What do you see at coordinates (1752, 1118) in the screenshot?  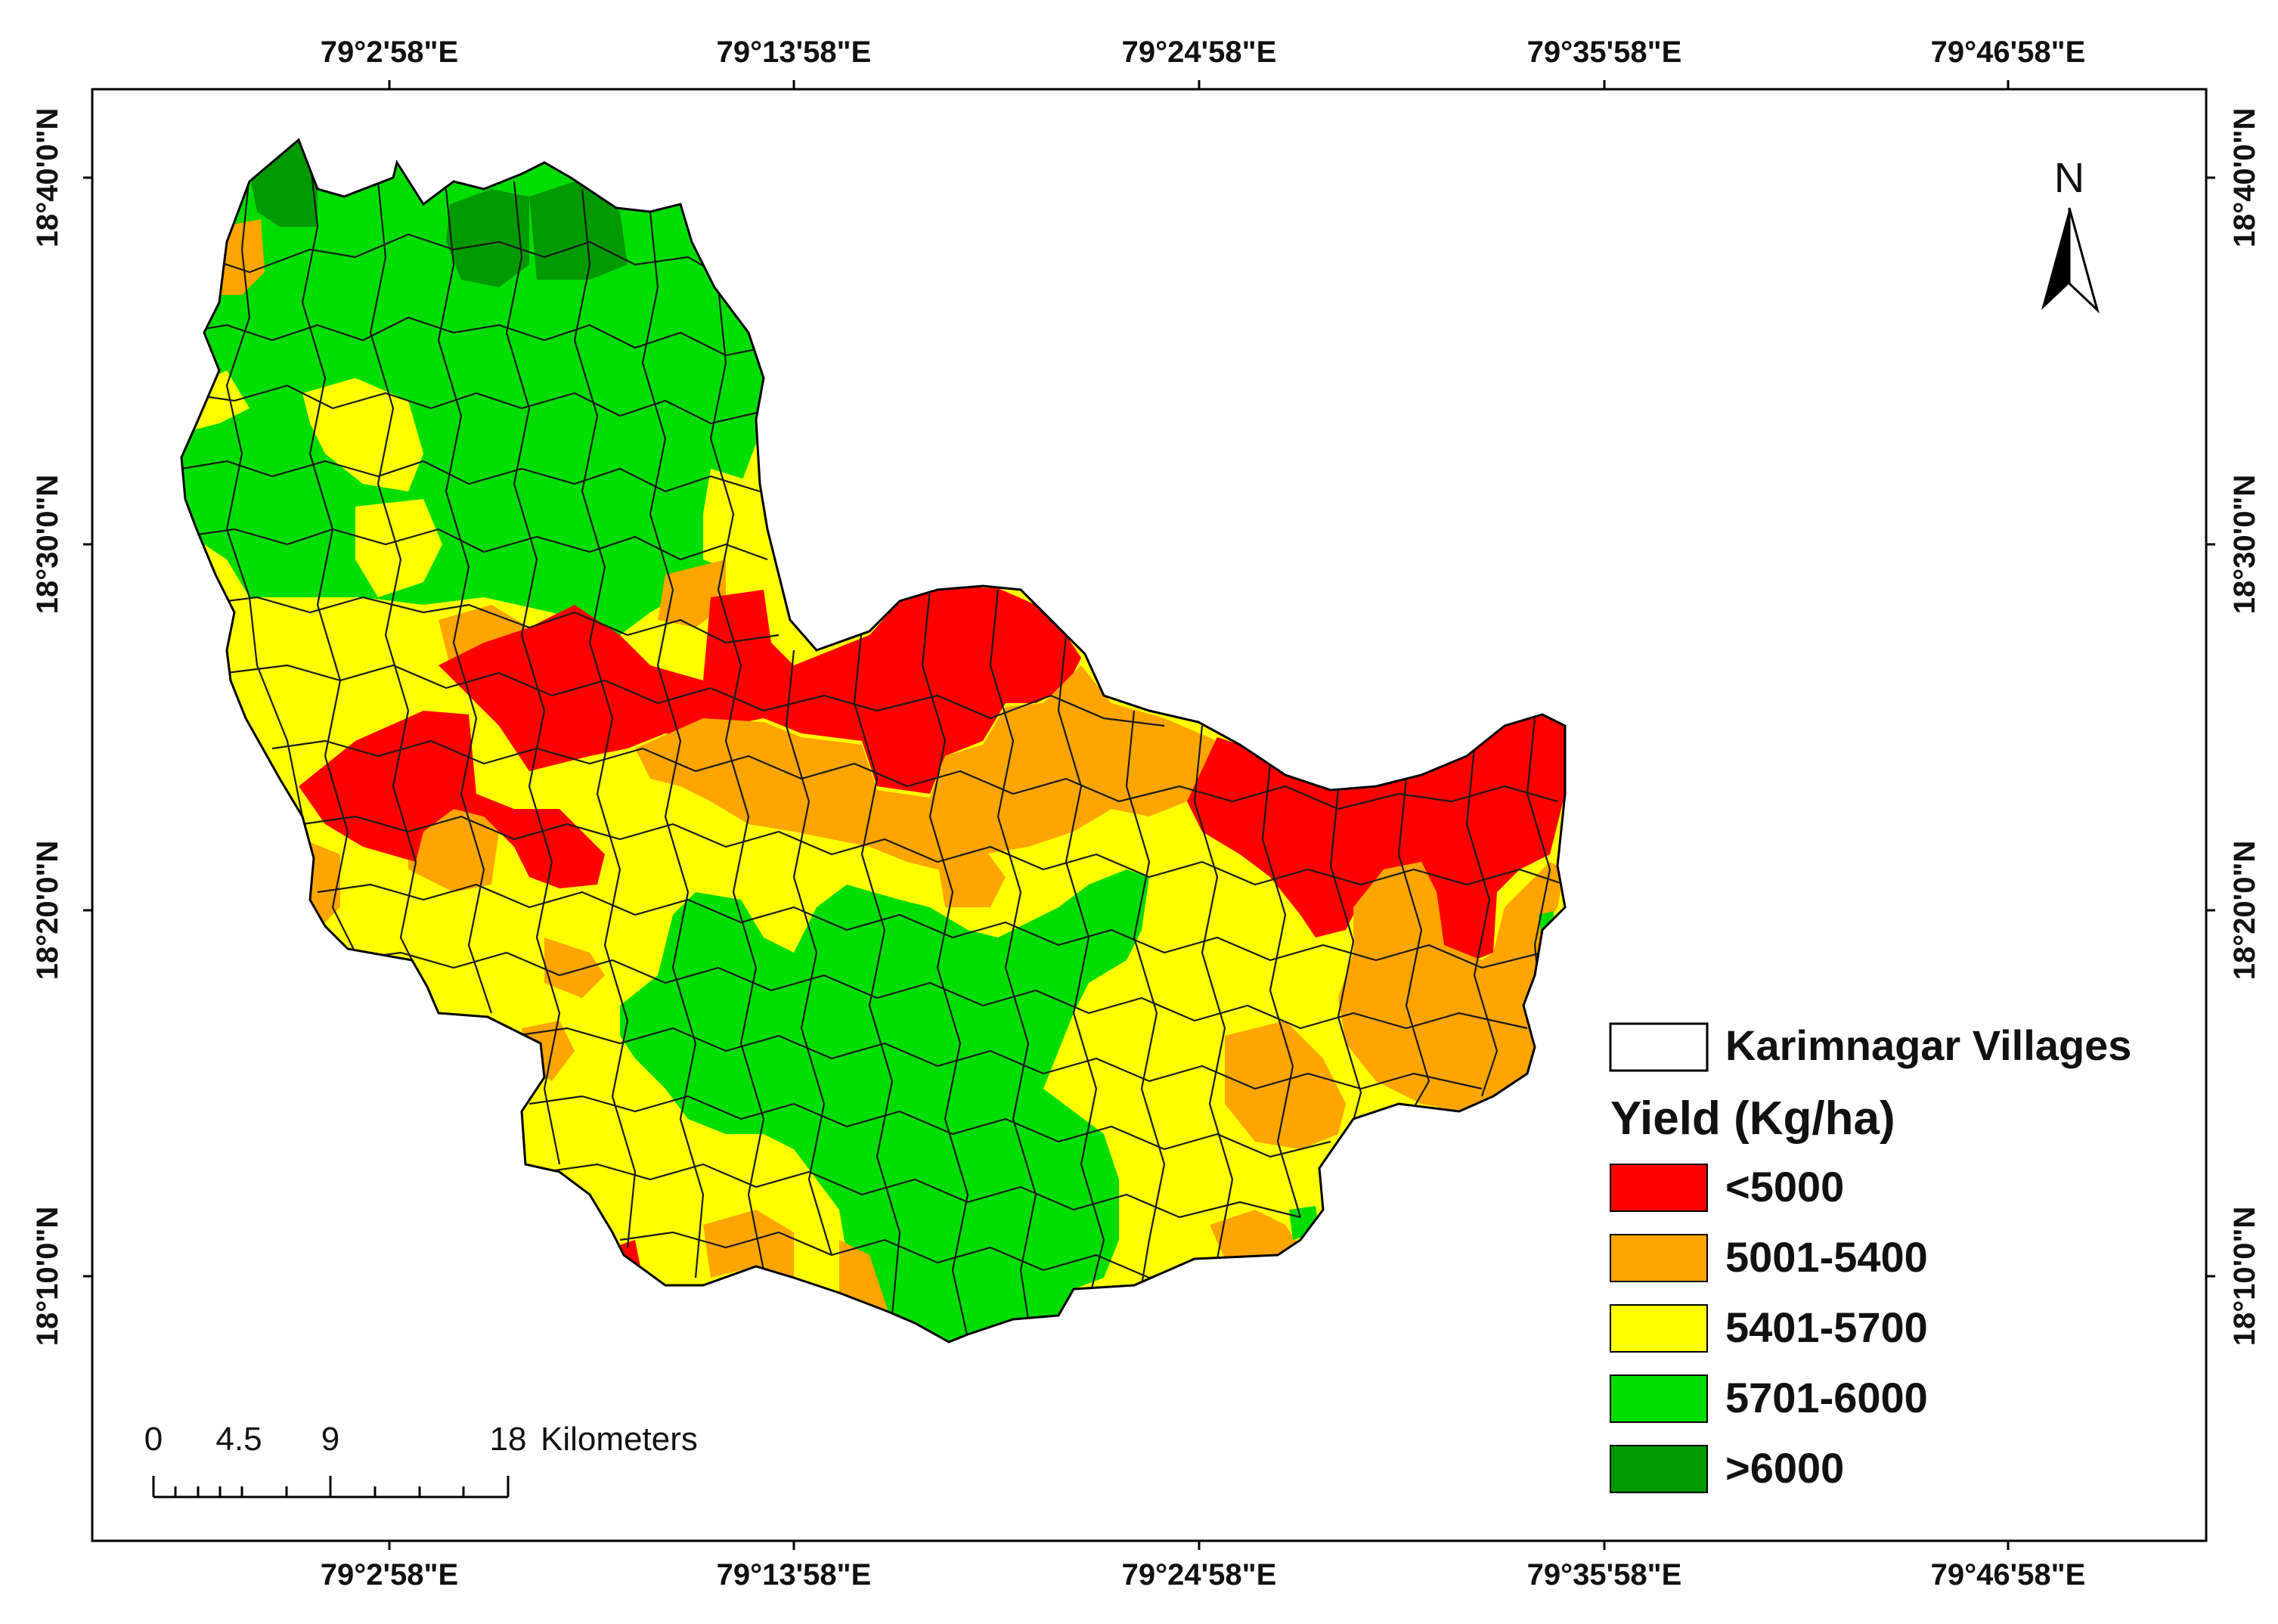 I see `legend-title: Yield (Kg/ha)` at bounding box center [1752, 1118].